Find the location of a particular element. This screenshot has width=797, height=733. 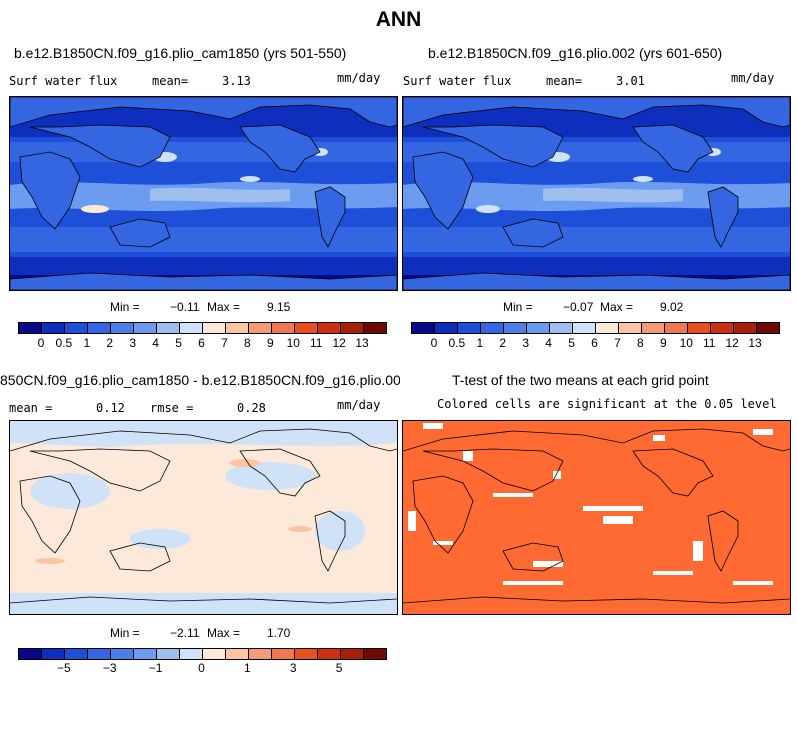

panel1-max-label: Max = is located at coordinates (224, 307).